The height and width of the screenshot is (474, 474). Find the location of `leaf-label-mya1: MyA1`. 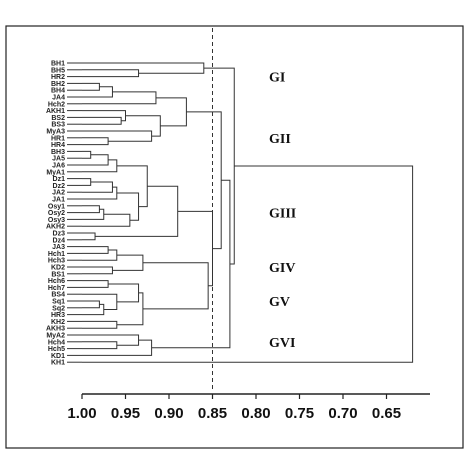

leaf-label-mya1: MyA1 is located at coordinates (55, 172).